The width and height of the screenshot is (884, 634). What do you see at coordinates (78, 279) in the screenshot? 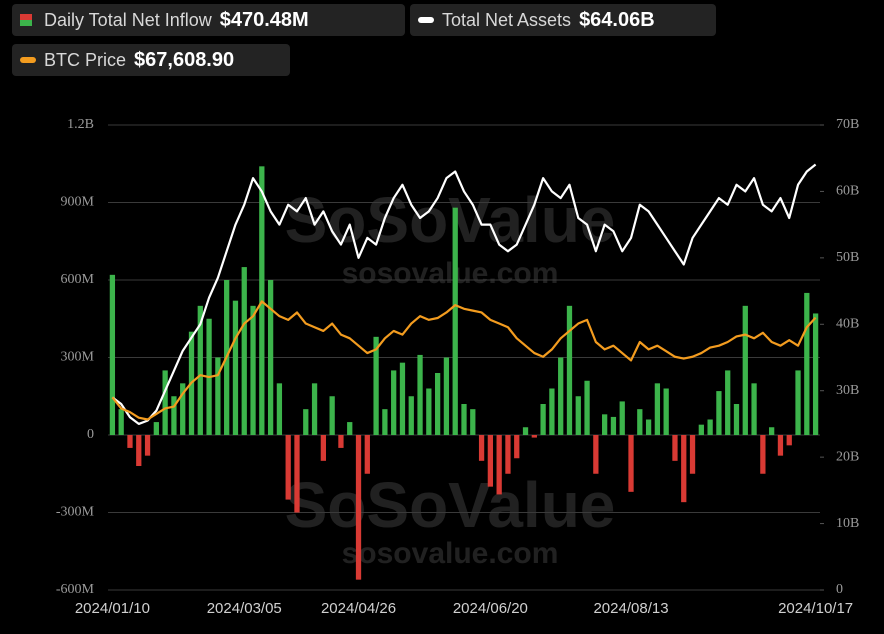
I see `y-tick-label: 600M` at bounding box center [78, 279].